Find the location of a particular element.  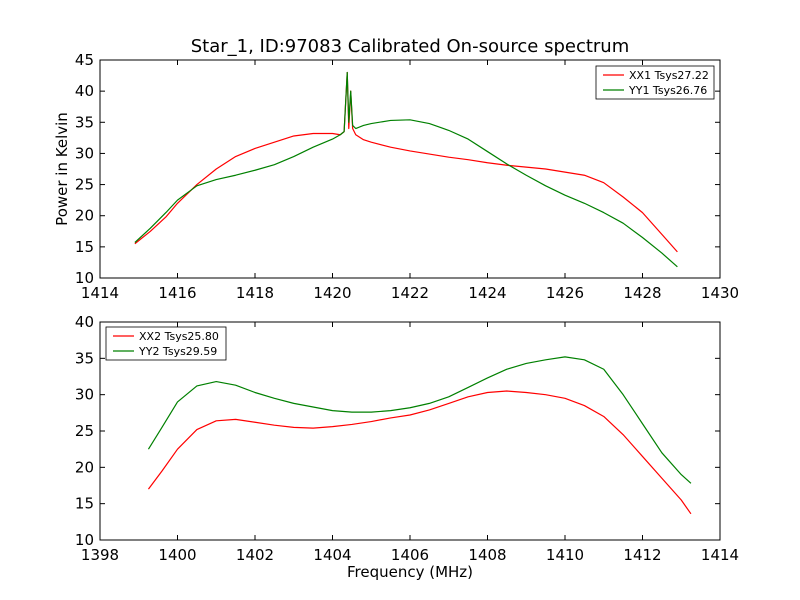

legend-label: YY1 Tsys26.76 is located at coordinates (667, 90).